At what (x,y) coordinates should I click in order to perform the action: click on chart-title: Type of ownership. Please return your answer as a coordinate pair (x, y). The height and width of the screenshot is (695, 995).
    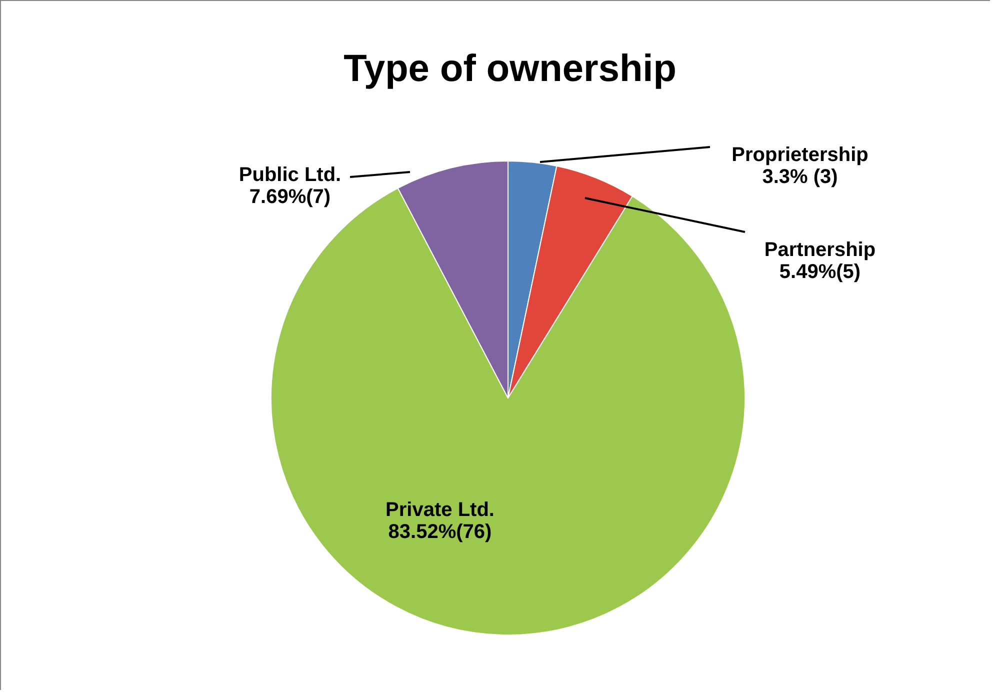
    Looking at the image, I should click on (510, 69).